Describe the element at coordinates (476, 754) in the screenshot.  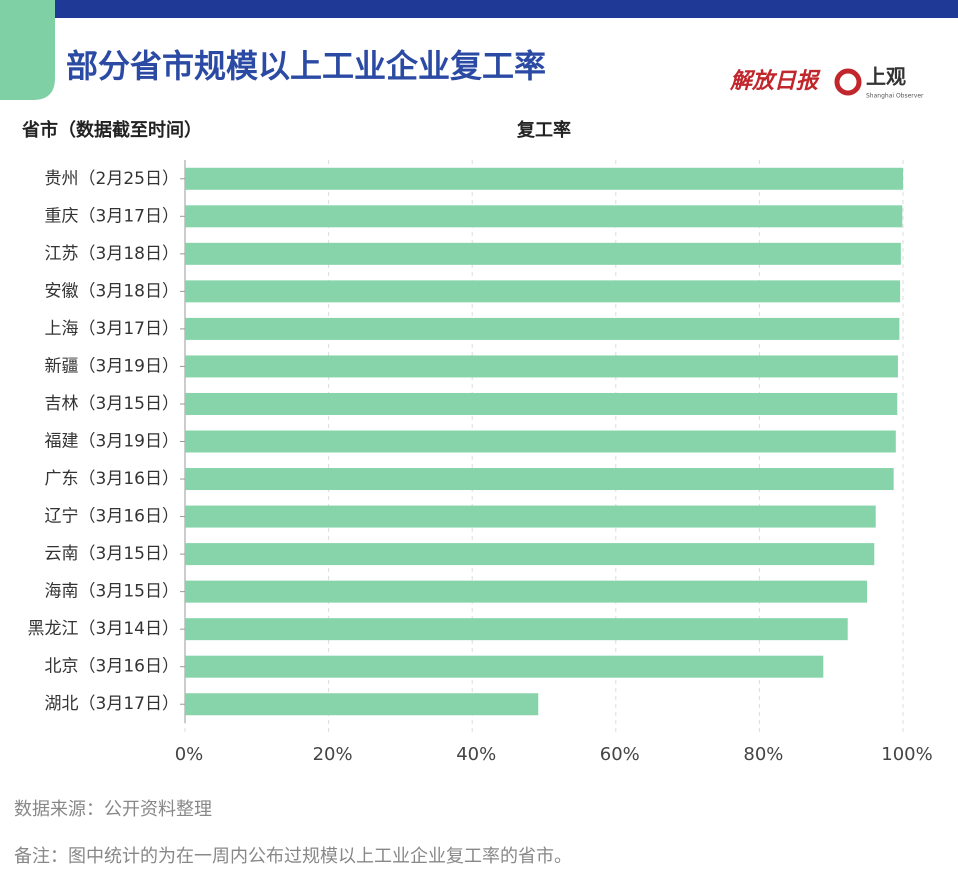
I see `x-tick-label: 40%` at that location.